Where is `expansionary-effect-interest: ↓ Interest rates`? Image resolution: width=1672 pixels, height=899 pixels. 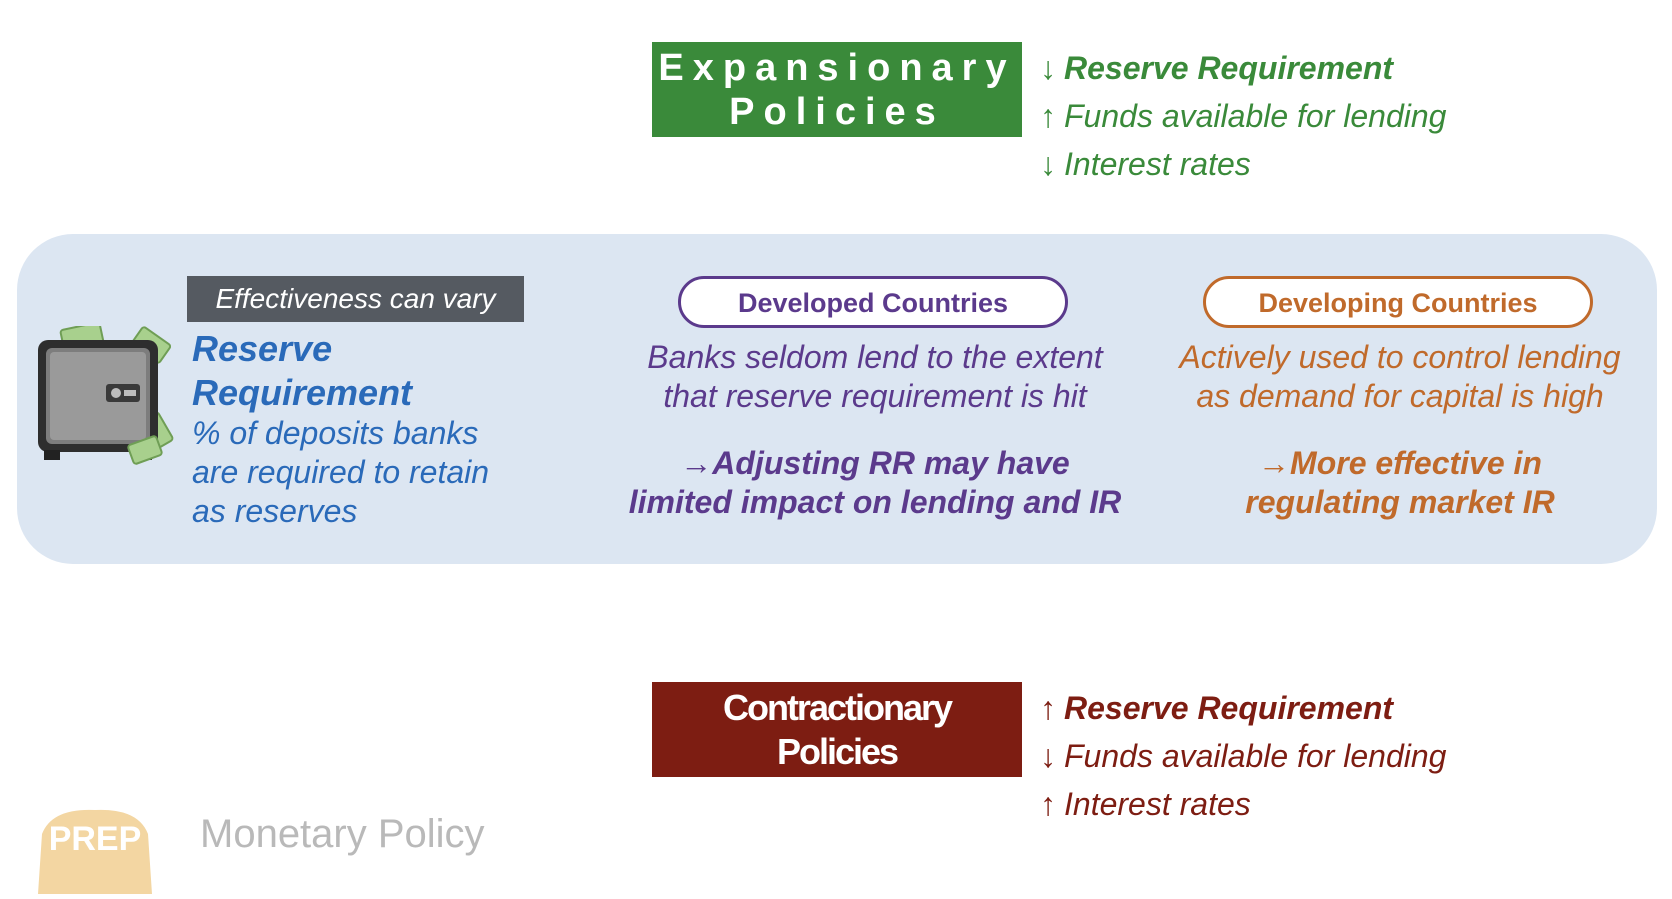
expansionary-effect-interest: ↓ Interest rates is located at coordinates (1243, 164).